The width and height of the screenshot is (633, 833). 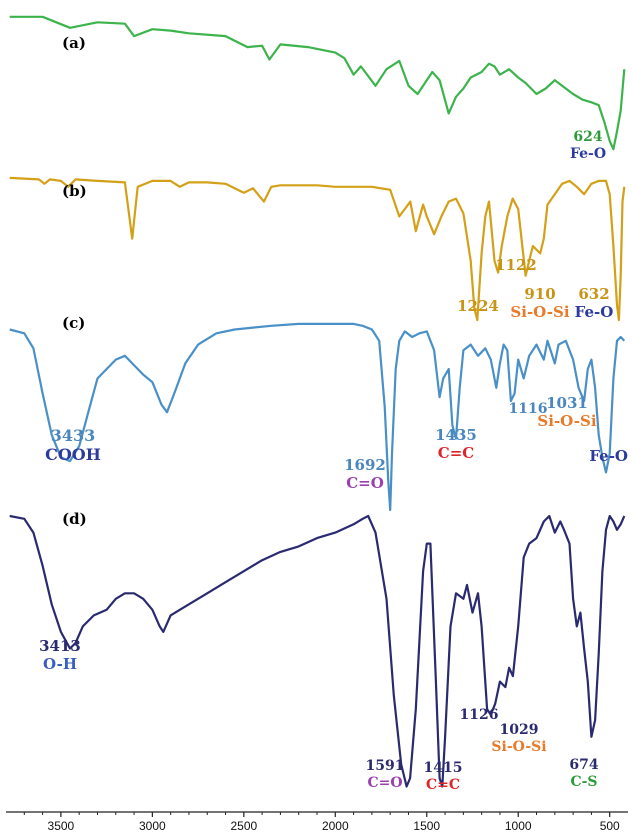 I want to click on peak-annotation: Fe-O, so click(x=608, y=456).